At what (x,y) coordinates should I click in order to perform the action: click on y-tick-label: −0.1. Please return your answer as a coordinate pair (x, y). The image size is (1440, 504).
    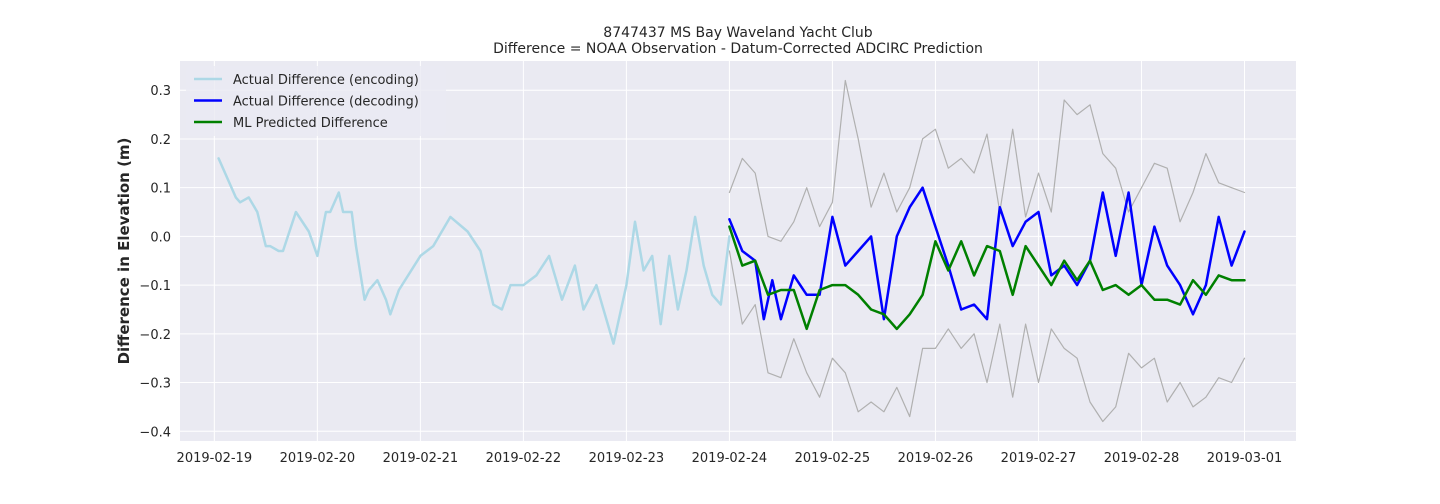
    Looking at the image, I should click on (155, 286).